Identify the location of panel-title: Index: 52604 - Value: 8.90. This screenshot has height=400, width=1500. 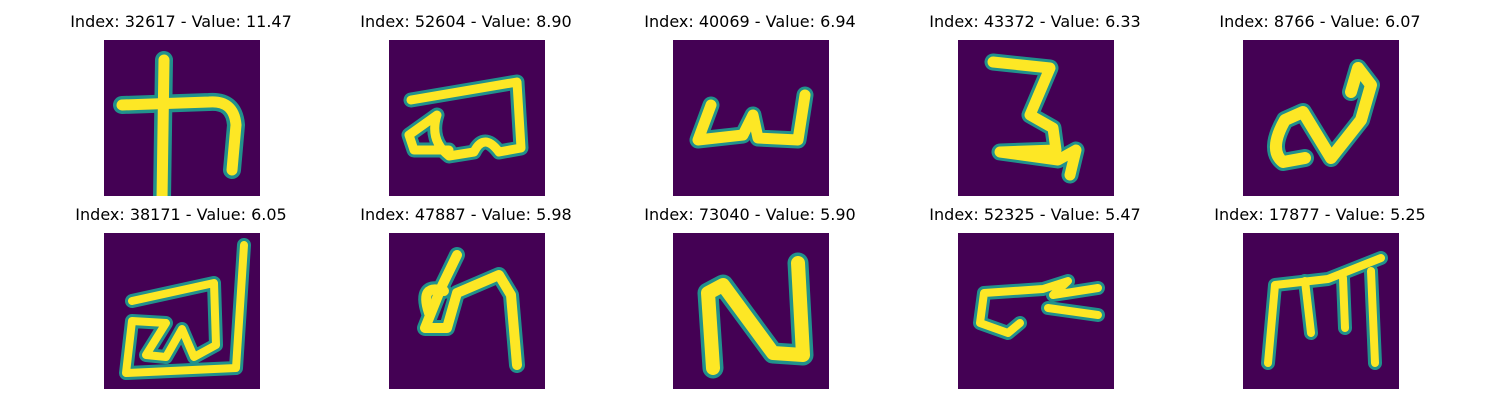
(466, 21).